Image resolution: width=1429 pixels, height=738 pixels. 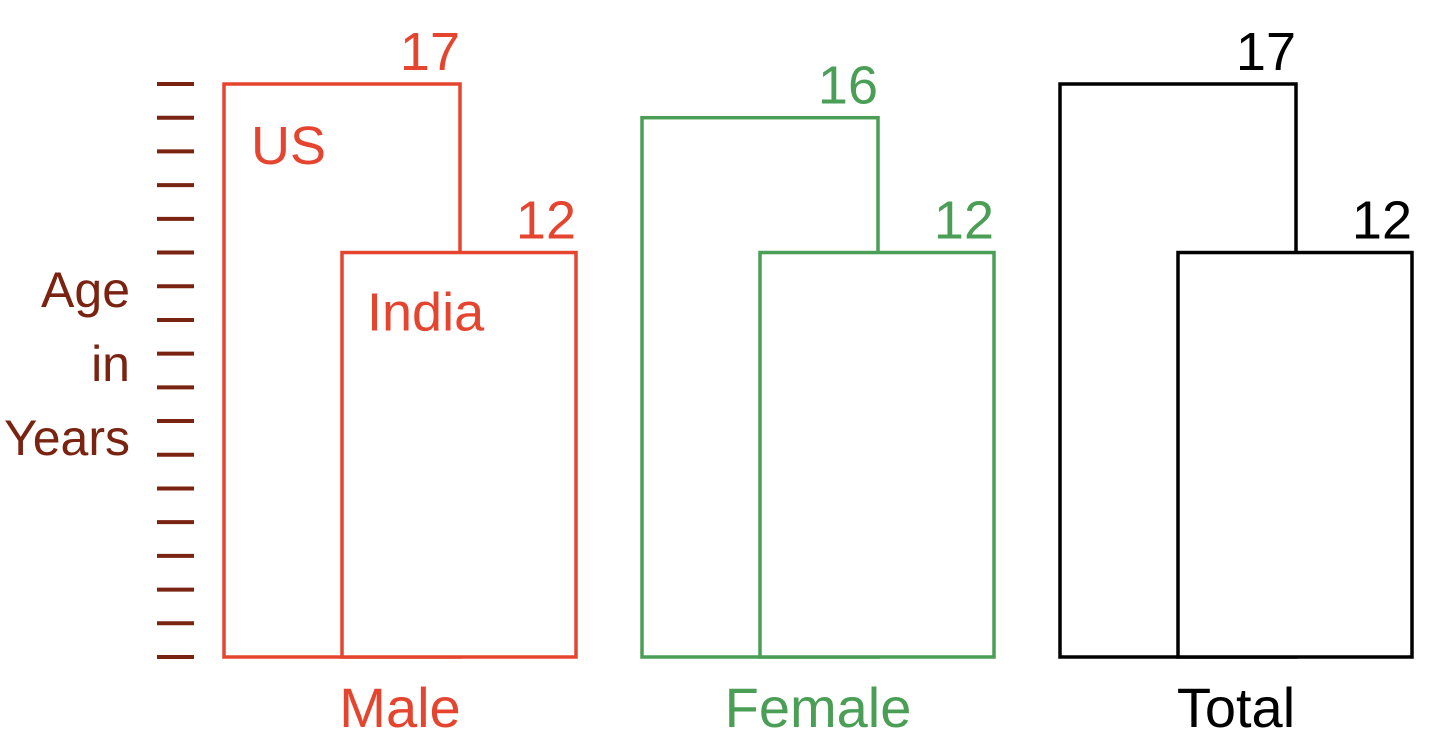 What do you see at coordinates (175, 370) in the screenshot?
I see `y-axis` at bounding box center [175, 370].